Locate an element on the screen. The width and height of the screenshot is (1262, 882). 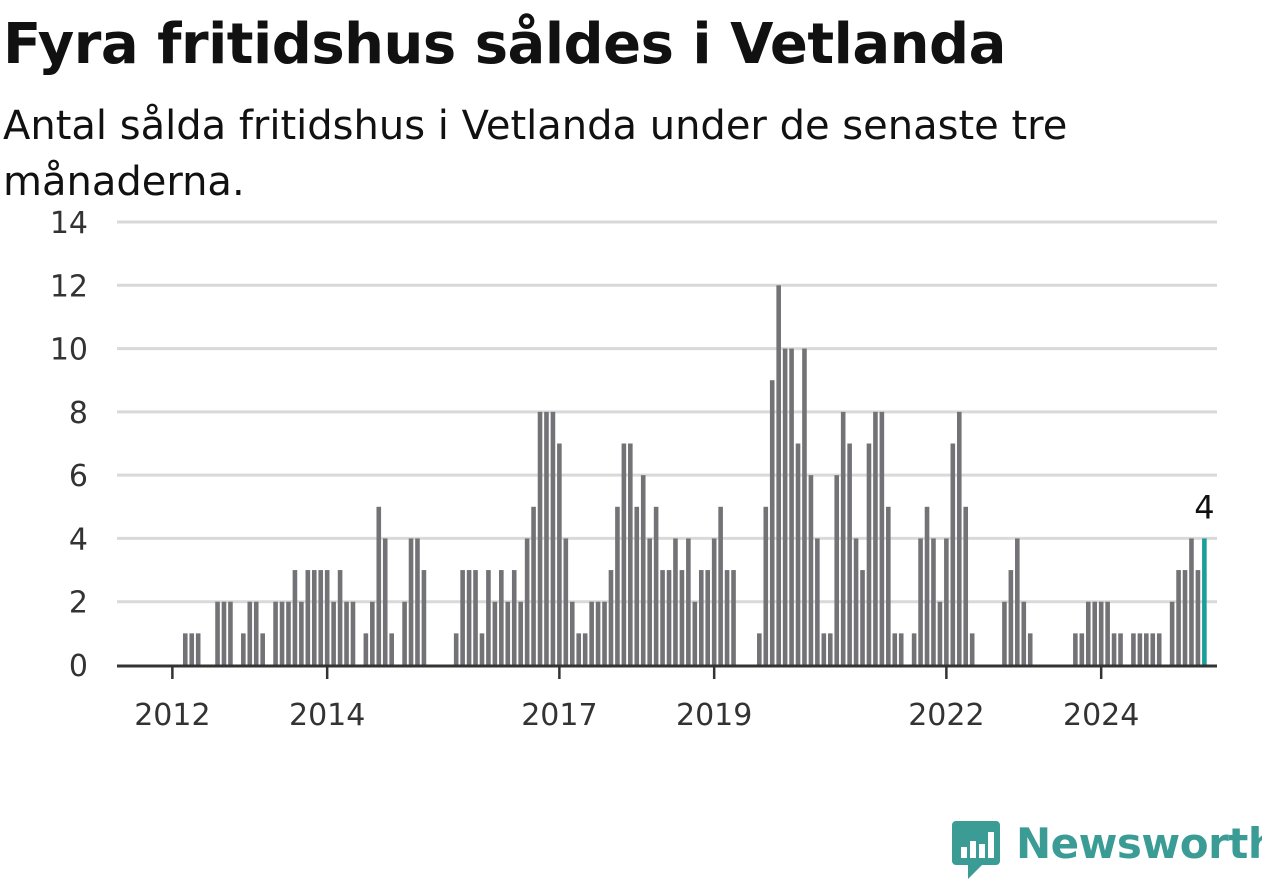
annotations: 4 is located at coordinates (1204, 507).